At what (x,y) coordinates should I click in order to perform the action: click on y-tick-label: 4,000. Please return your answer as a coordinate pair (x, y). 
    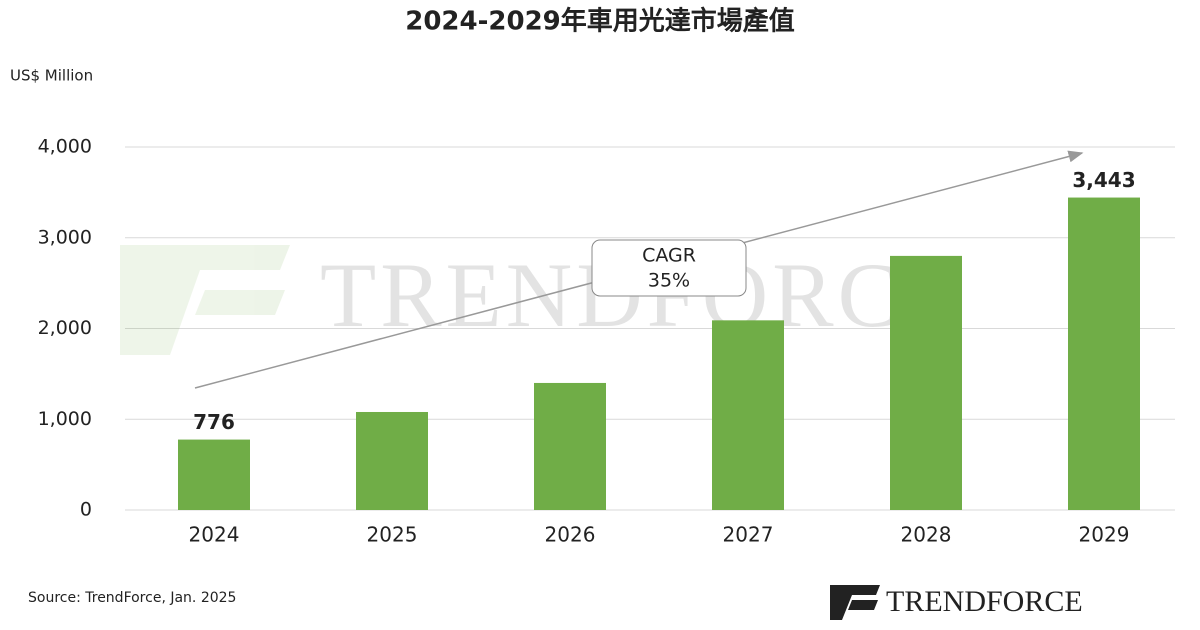
    Looking at the image, I should click on (65, 147).